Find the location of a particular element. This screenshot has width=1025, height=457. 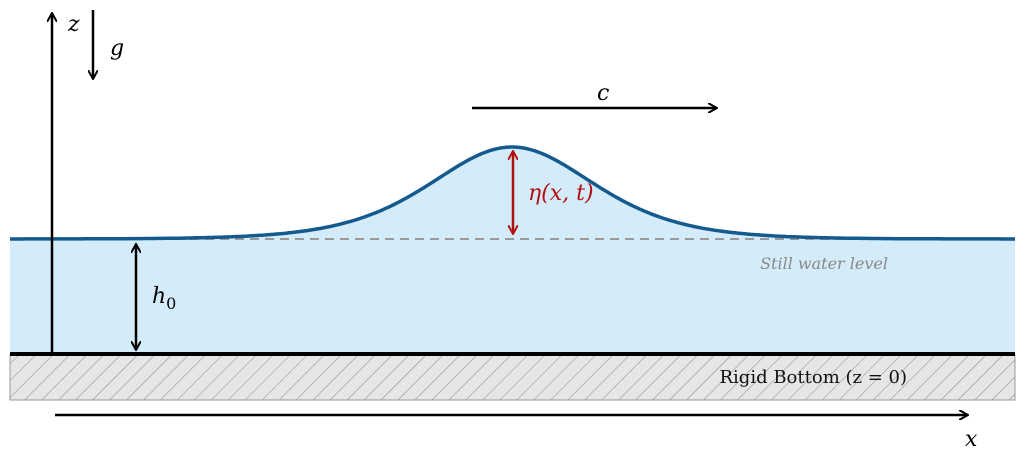

bottom-hatch is located at coordinates (512, 377).